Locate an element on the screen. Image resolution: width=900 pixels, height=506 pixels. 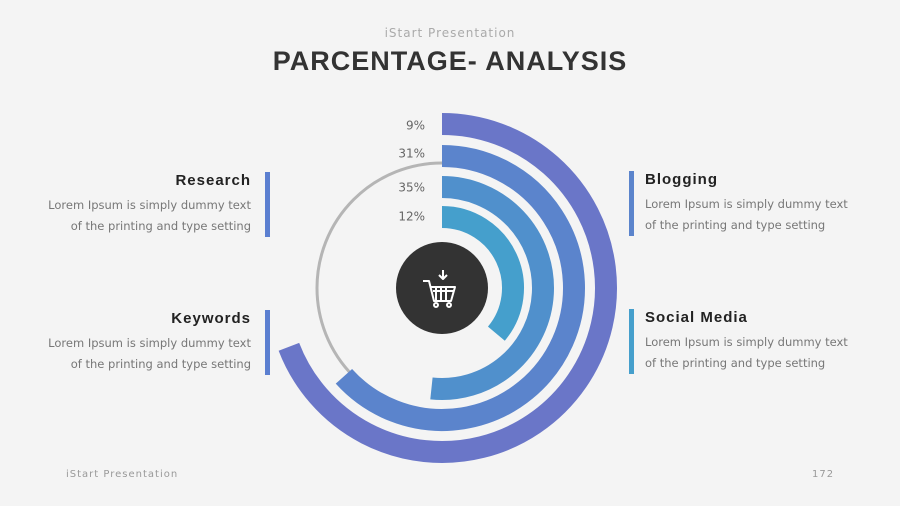
item-title: Keywords is located at coordinates (211, 318).